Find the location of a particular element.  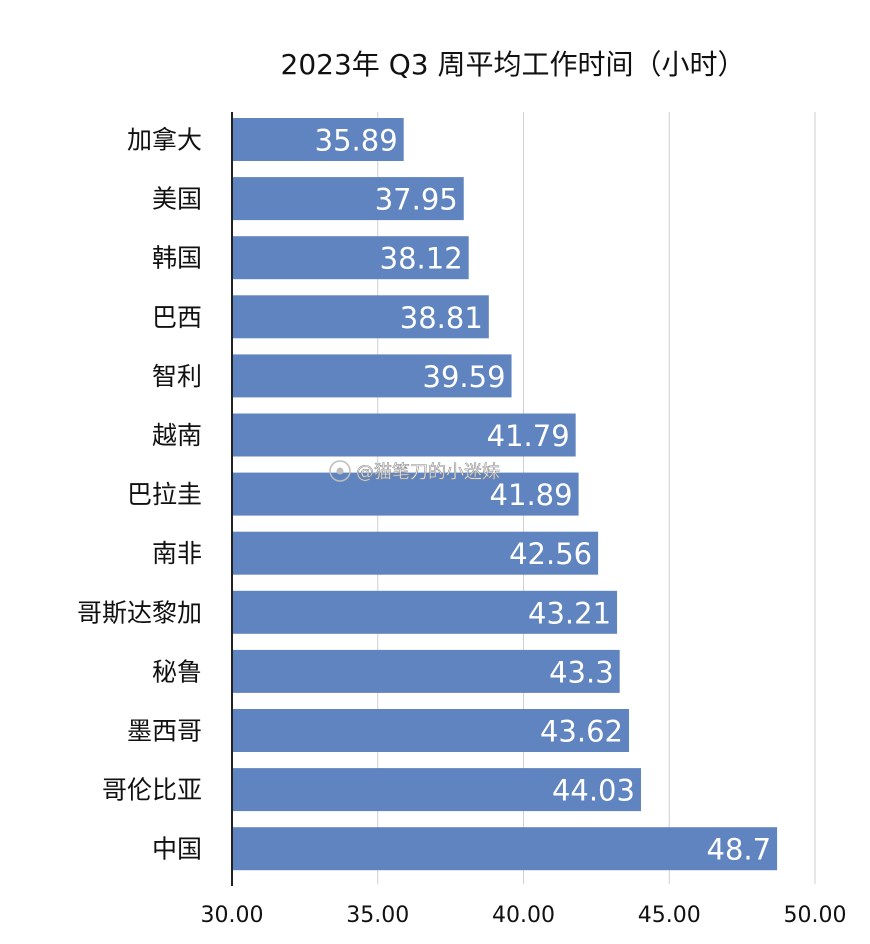

x-tick-label: 35.00 is located at coordinates (377, 915).